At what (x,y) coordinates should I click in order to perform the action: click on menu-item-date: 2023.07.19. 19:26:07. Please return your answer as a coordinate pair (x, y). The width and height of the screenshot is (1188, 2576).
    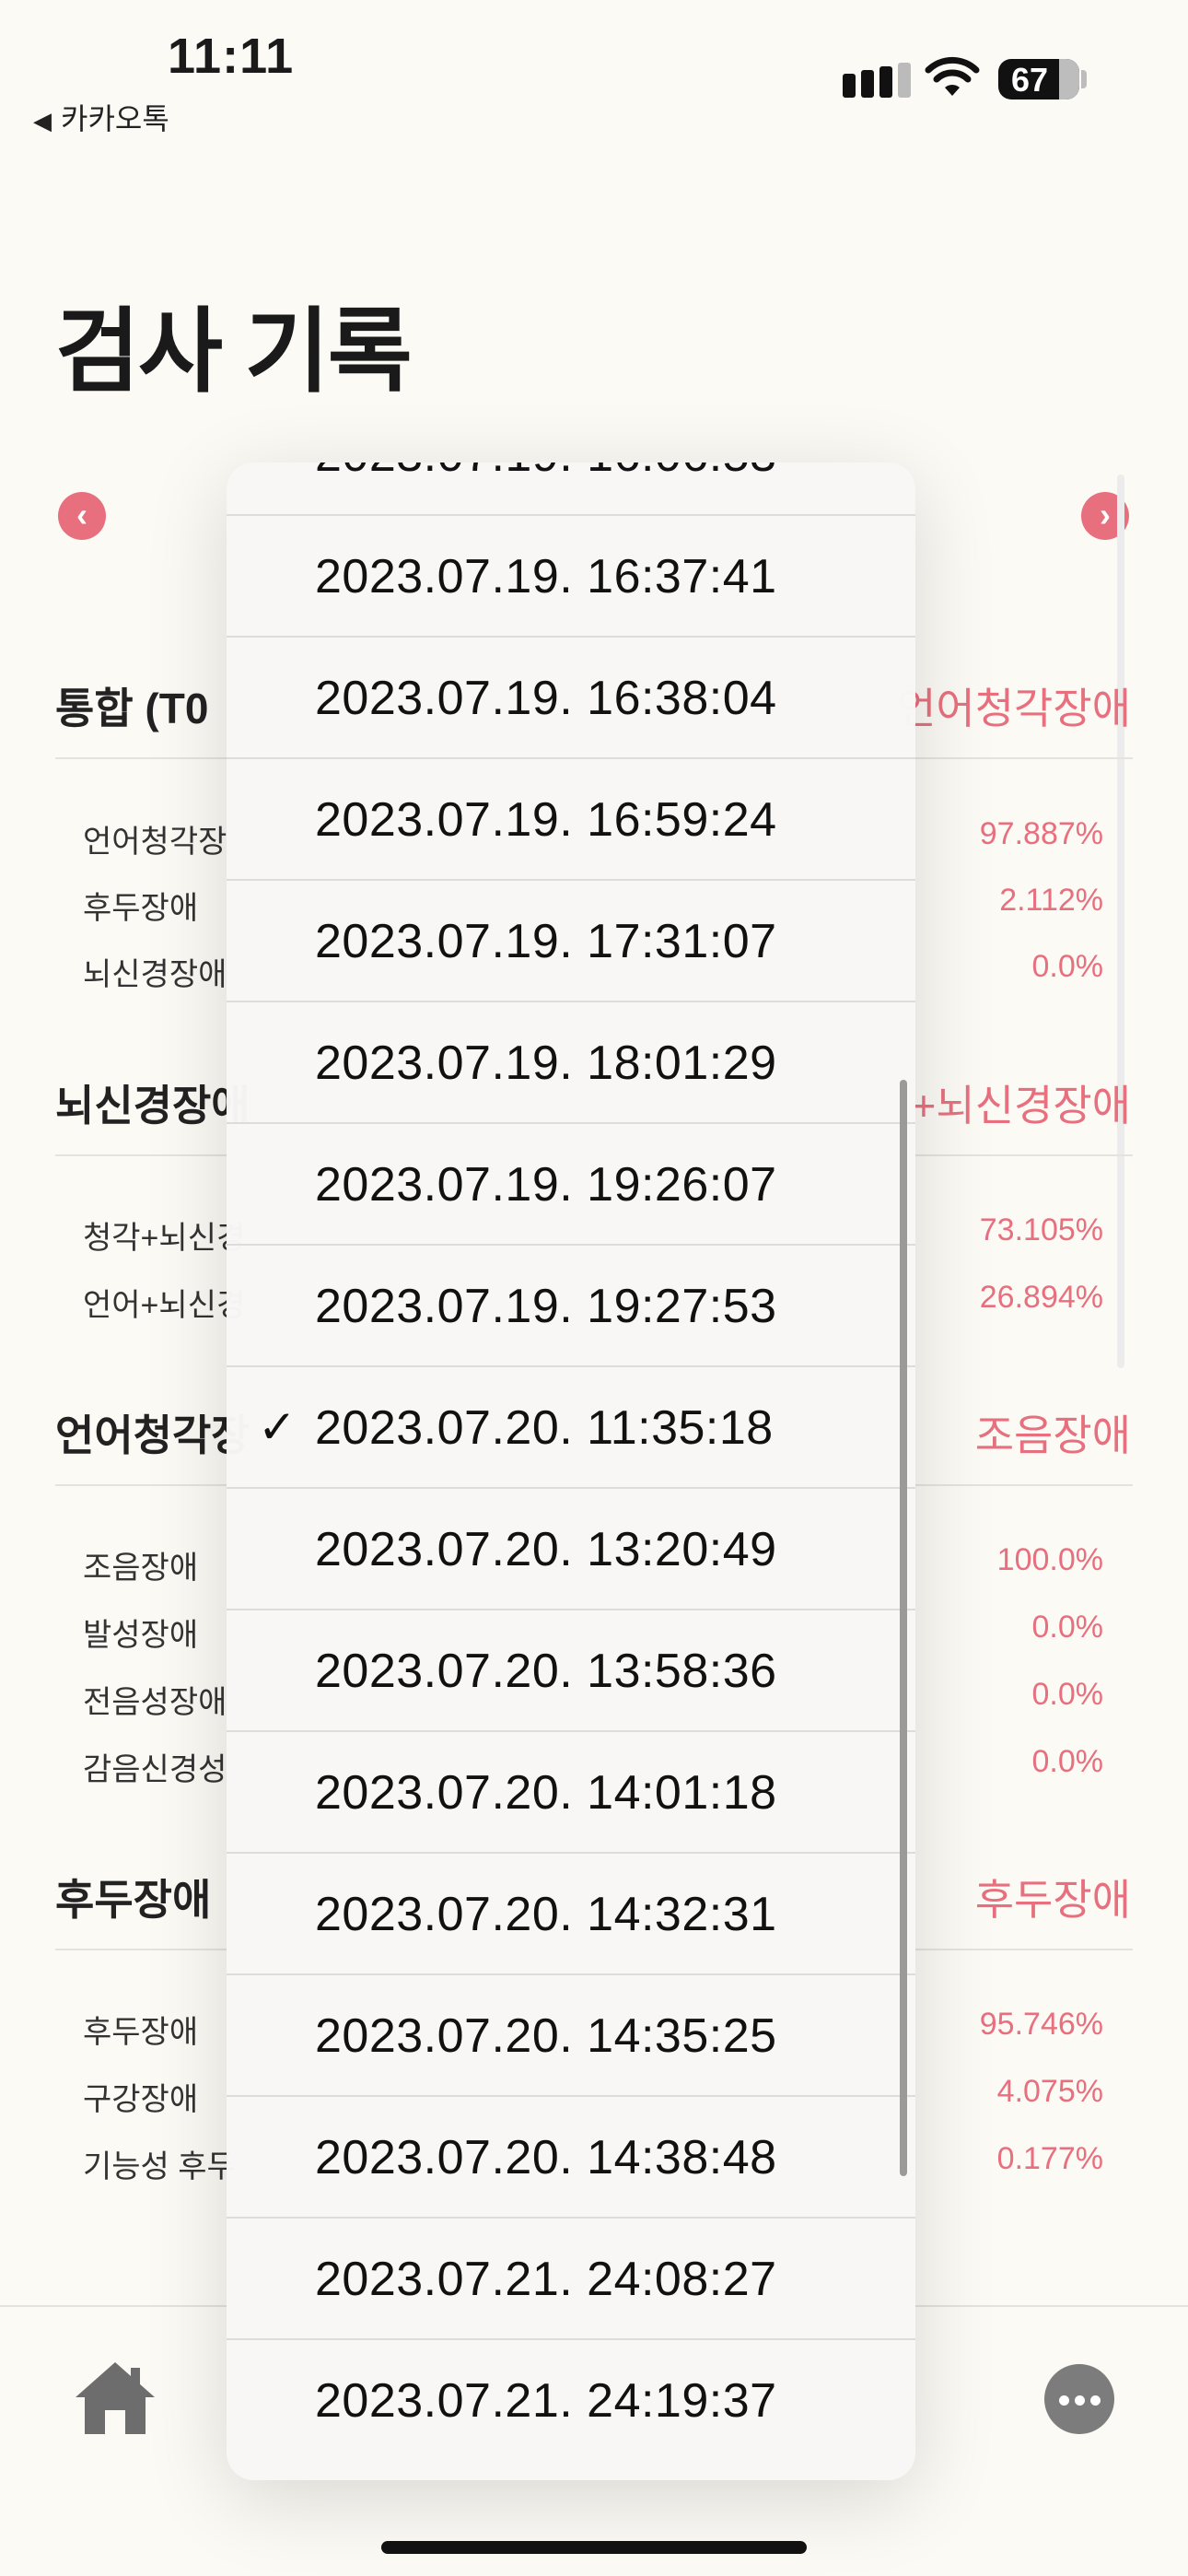
    Looking at the image, I should click on (571, 1183).